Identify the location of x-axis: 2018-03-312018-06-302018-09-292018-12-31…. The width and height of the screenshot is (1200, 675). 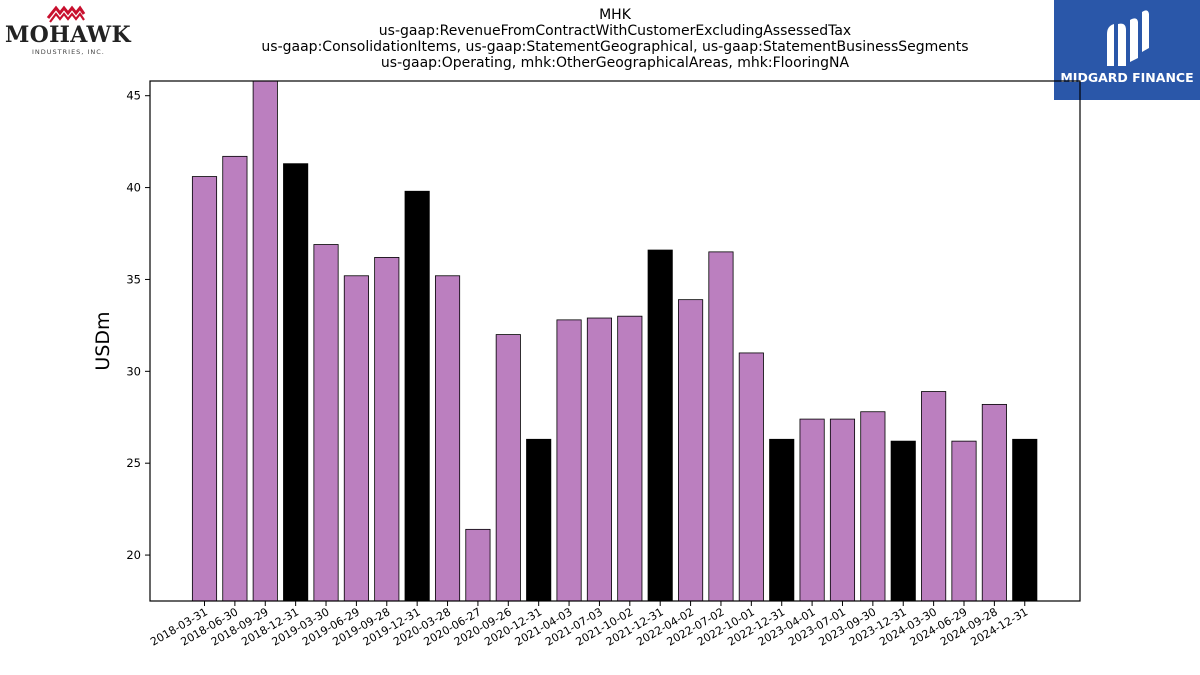
(589, 625).